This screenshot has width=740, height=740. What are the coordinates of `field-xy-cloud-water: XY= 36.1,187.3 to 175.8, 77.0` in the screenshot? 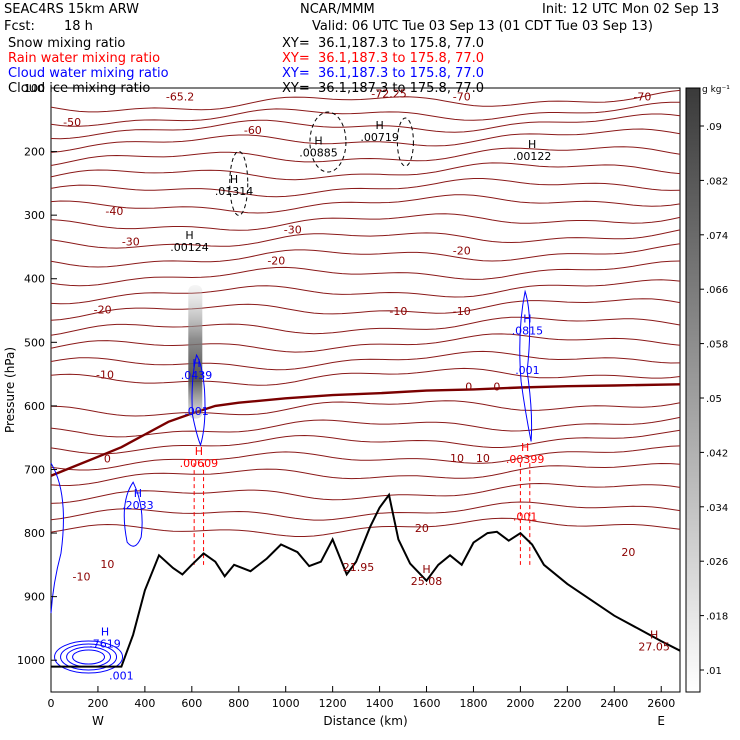 It's located at (383, 73).